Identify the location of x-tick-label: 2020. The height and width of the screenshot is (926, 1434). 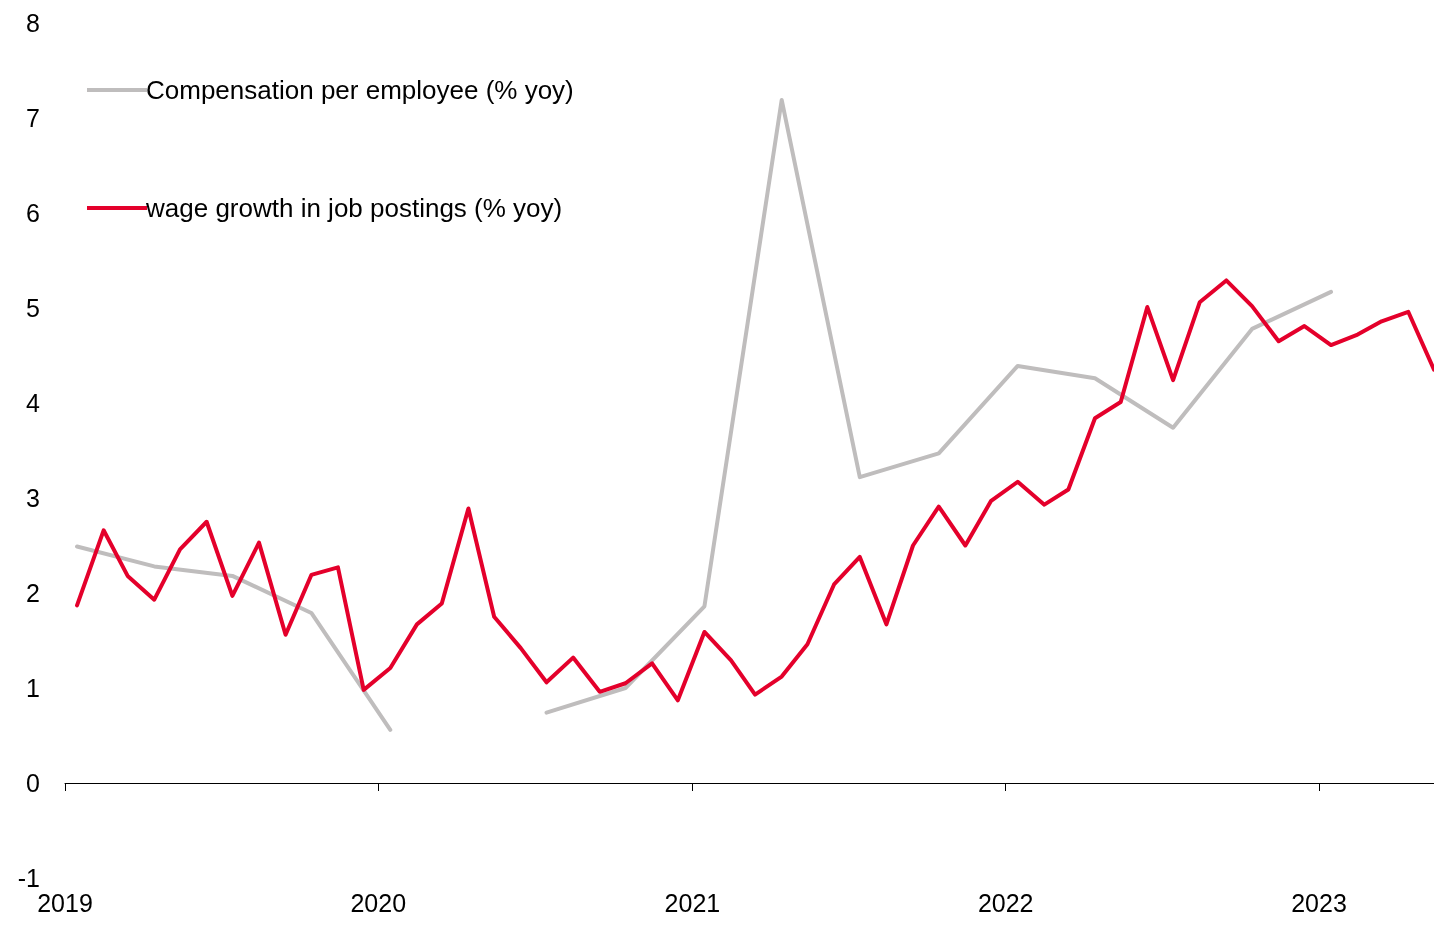
(378, 902).